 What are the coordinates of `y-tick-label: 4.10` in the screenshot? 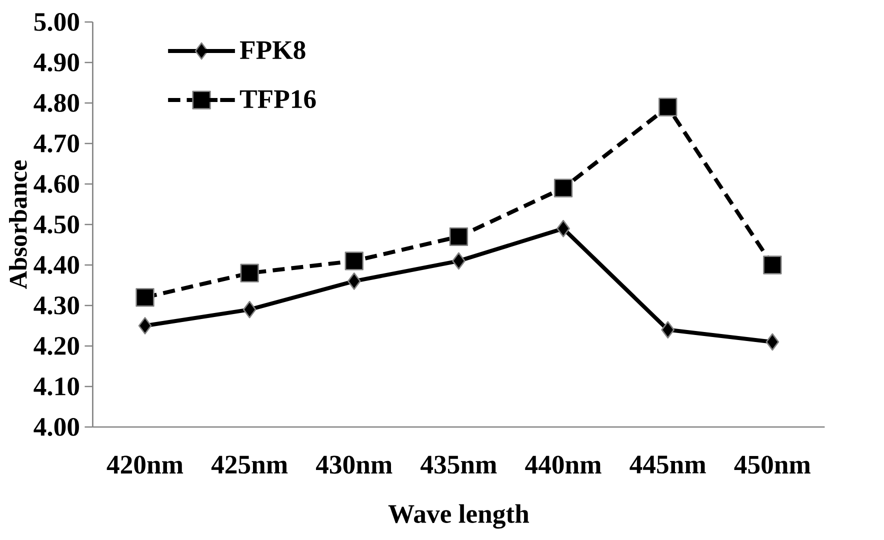 It's located at (56, 386).